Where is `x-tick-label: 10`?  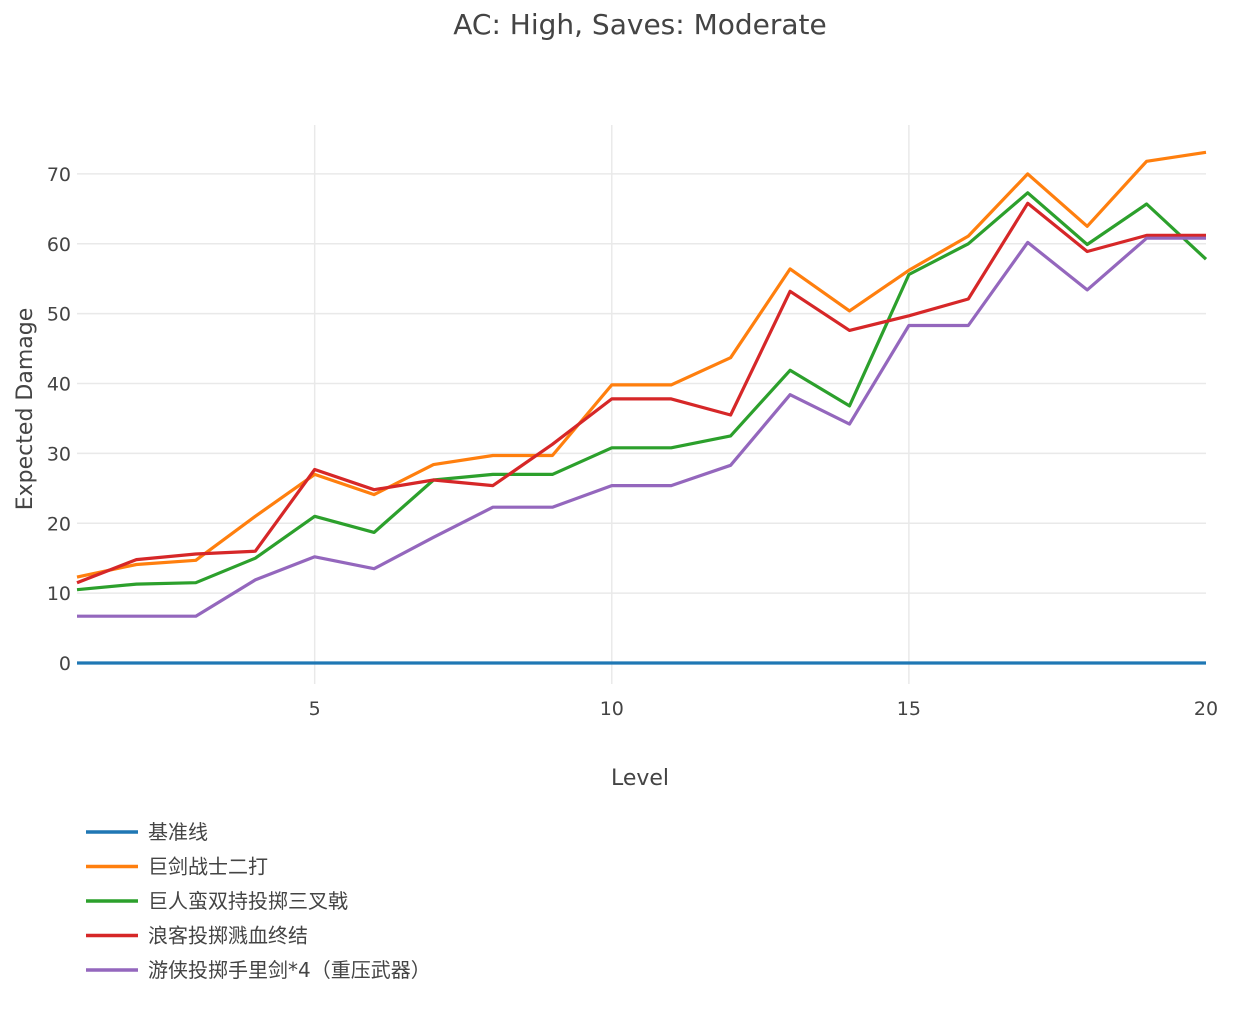 x-tick-label: 10 is located at coordinates (612, 709).